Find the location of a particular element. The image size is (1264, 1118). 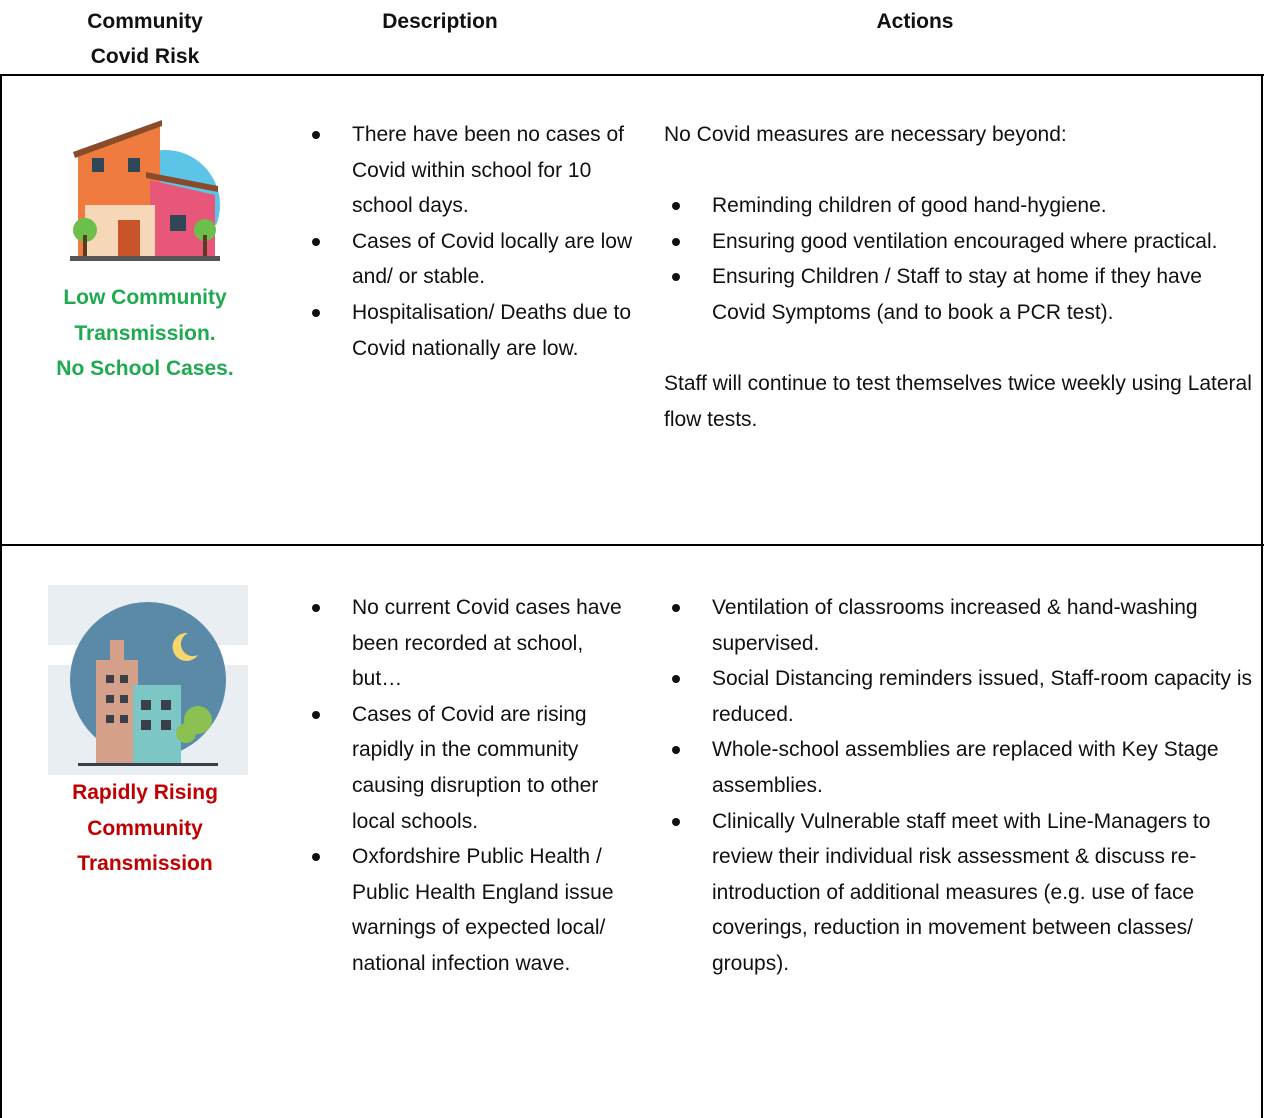

risk-label-line: Transmission. is located at coordinates (145, 333).